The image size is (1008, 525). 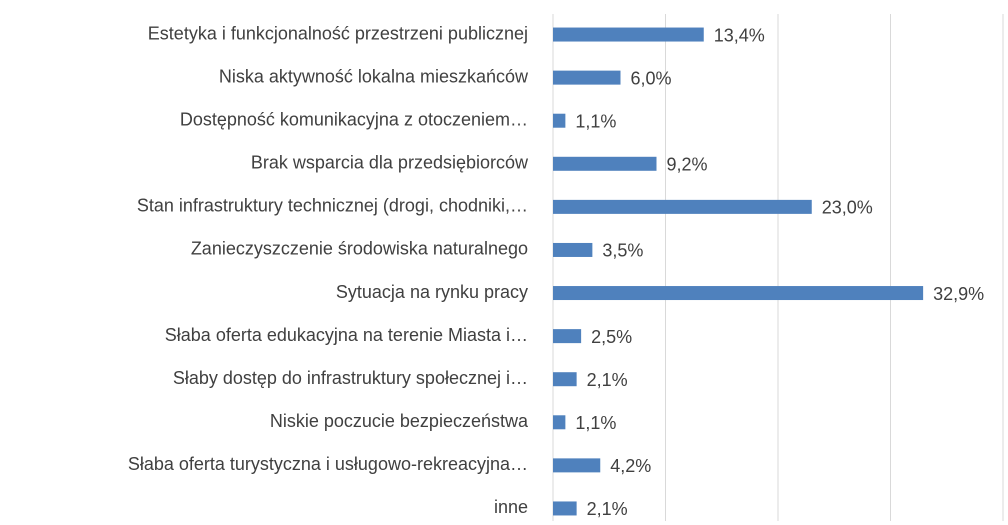 I want to click on value-label: 32,9%, so click(x=958, y=294).